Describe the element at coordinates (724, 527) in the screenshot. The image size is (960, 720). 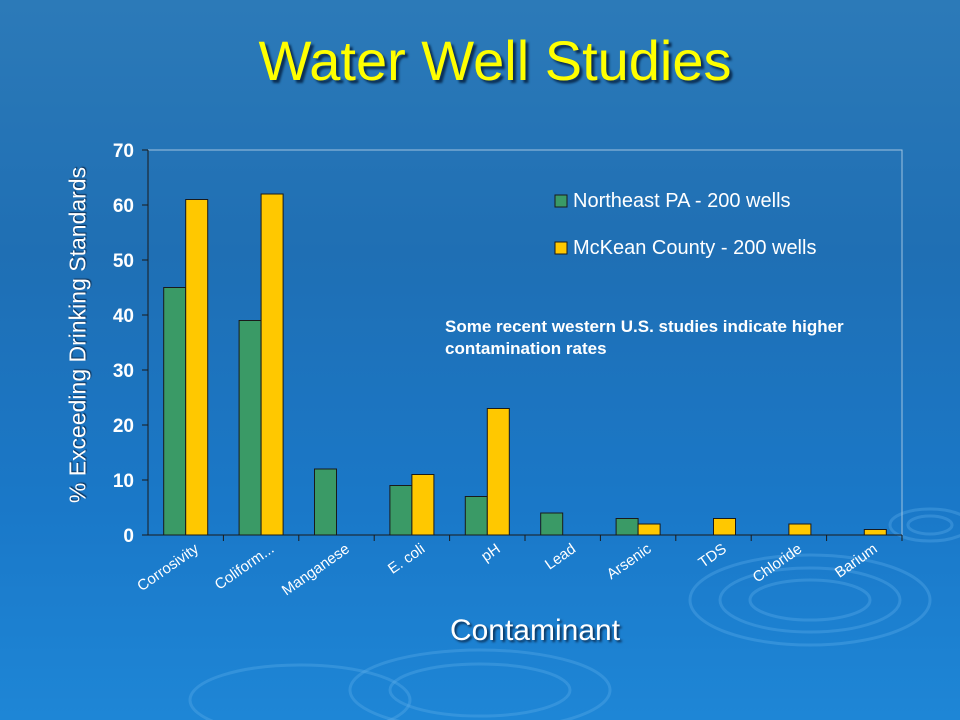
I see `bar-series-2-tds` at that location.